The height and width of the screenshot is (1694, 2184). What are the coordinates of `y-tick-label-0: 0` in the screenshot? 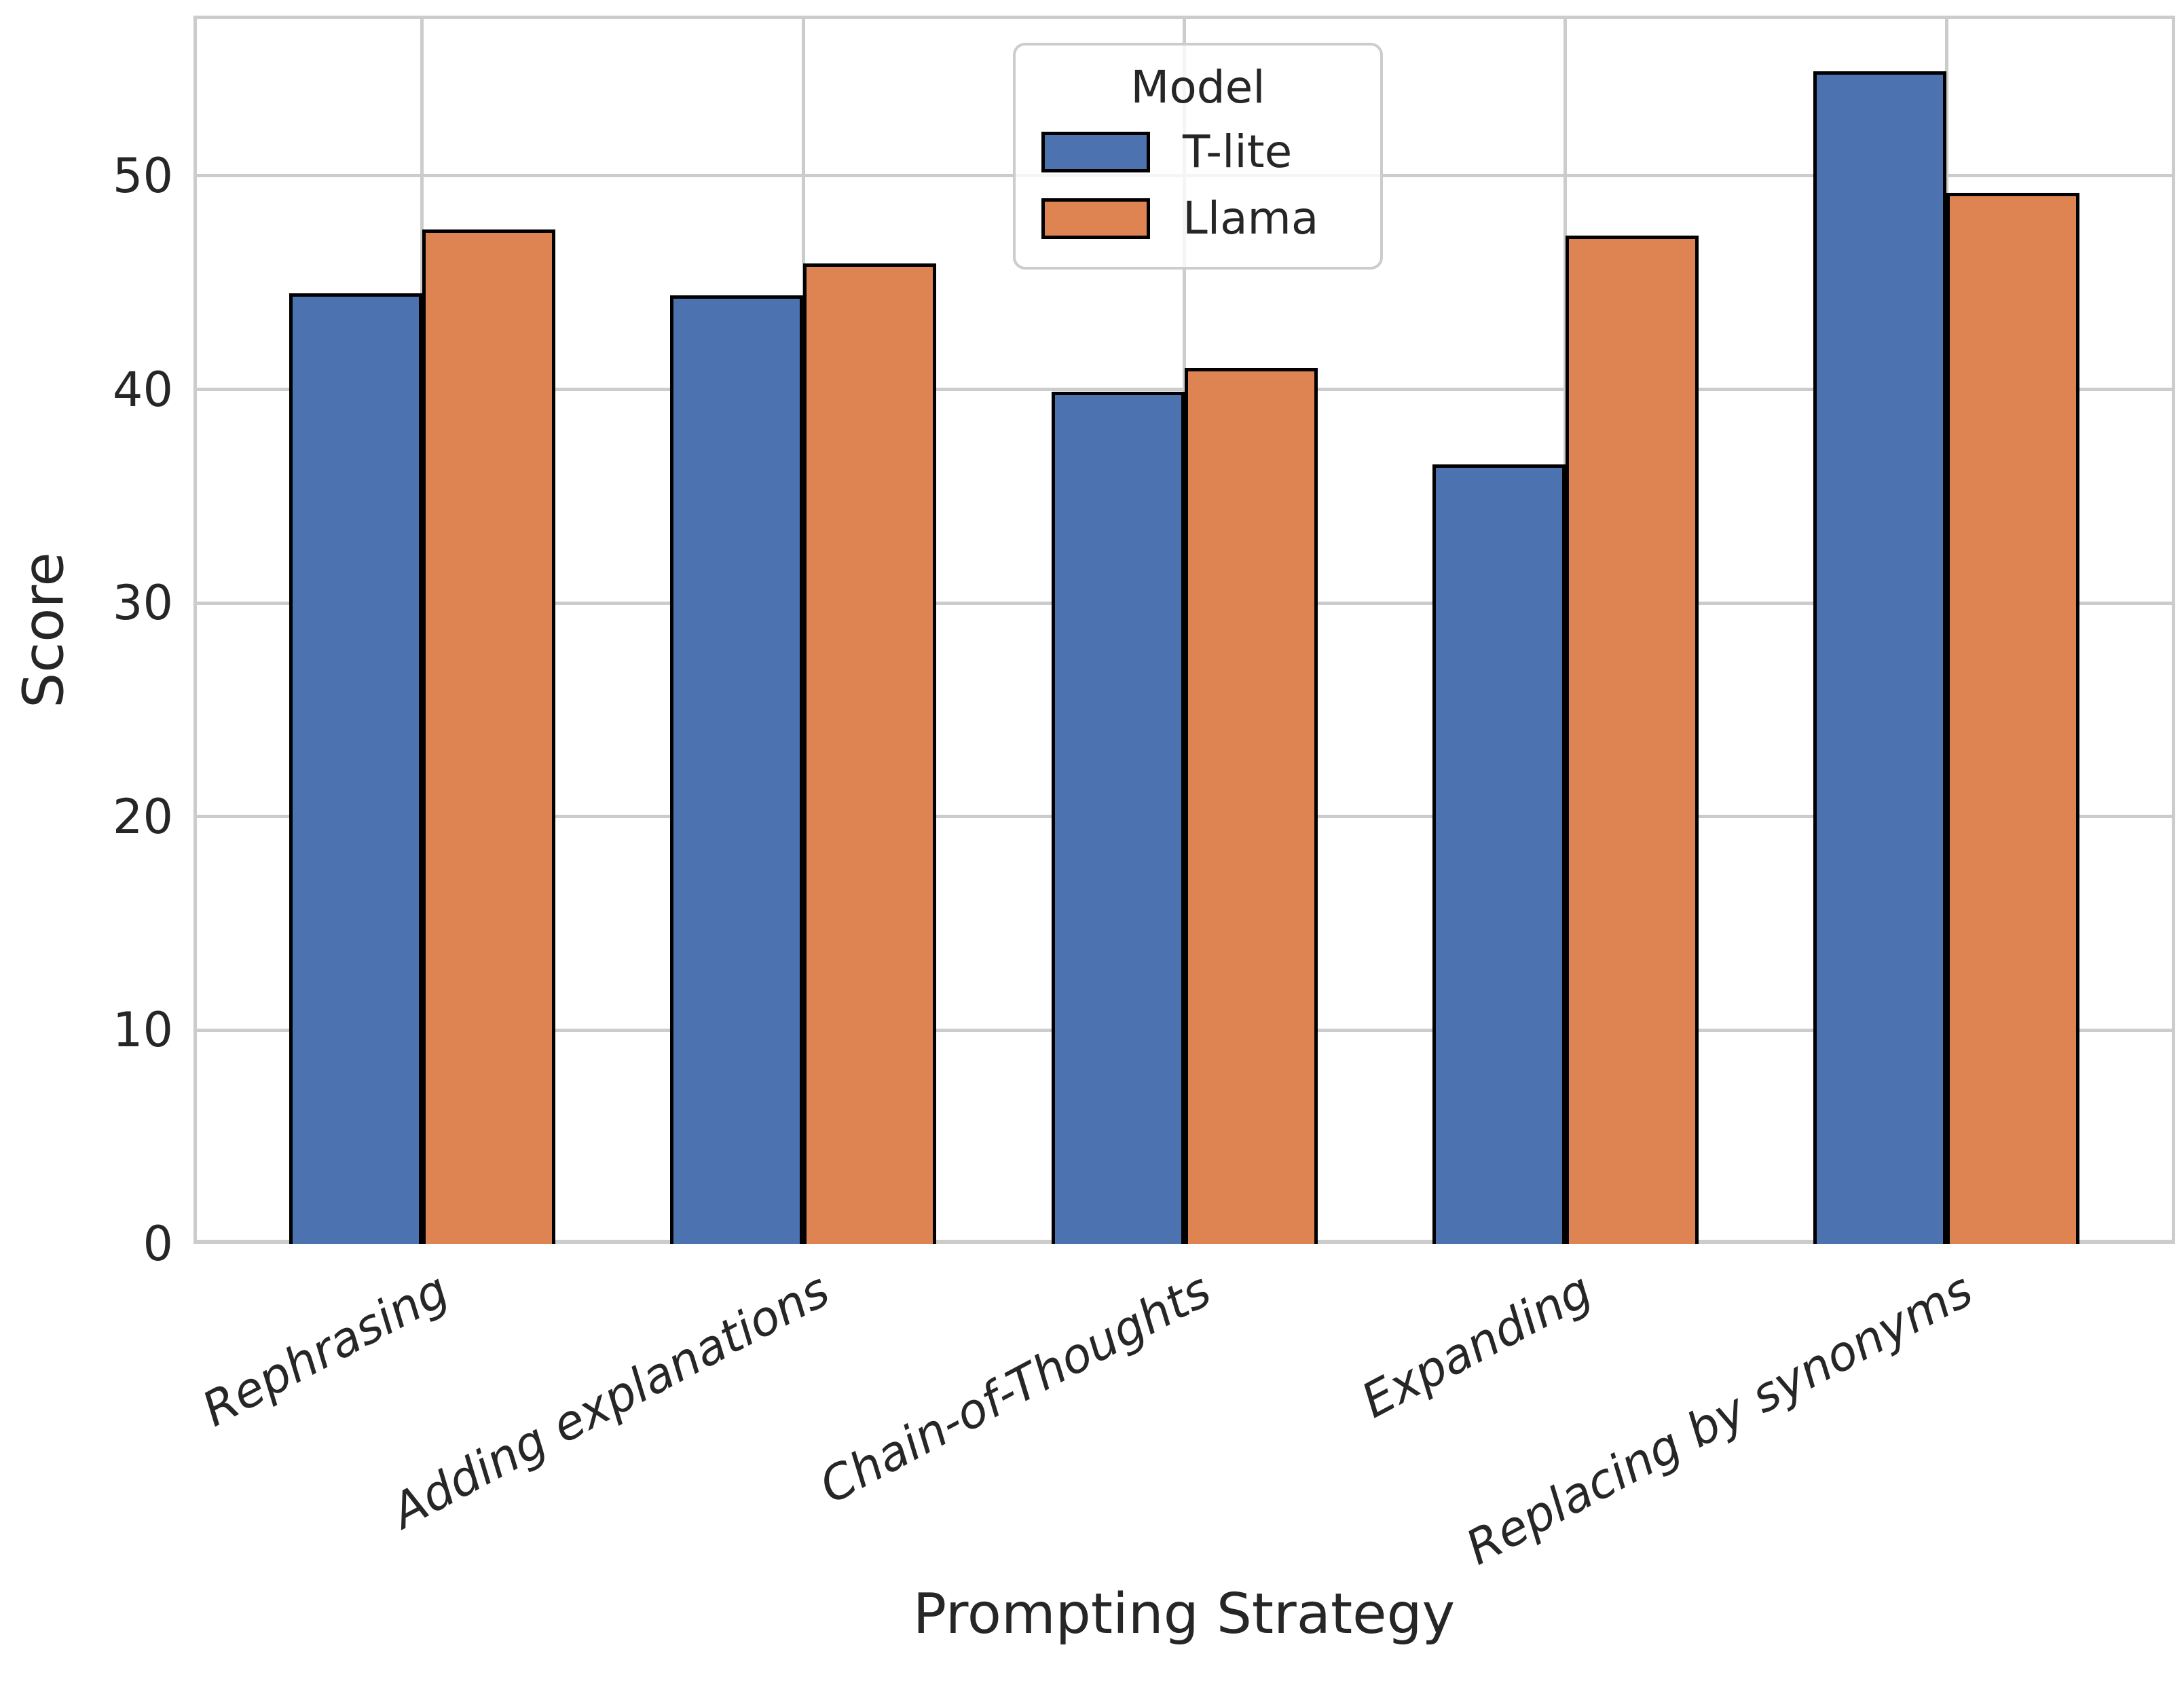 It's located at (158, 1244).